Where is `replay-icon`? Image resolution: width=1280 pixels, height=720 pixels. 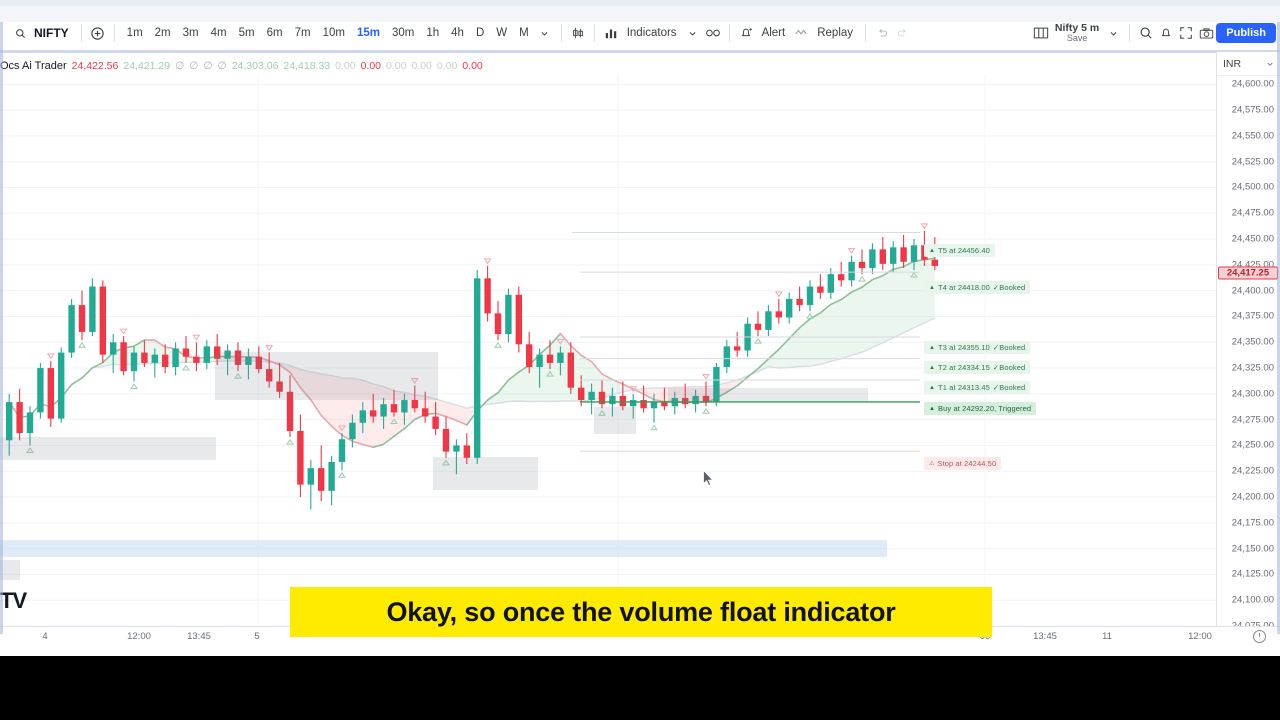
replay-icon is located at coordinates (801, 33).